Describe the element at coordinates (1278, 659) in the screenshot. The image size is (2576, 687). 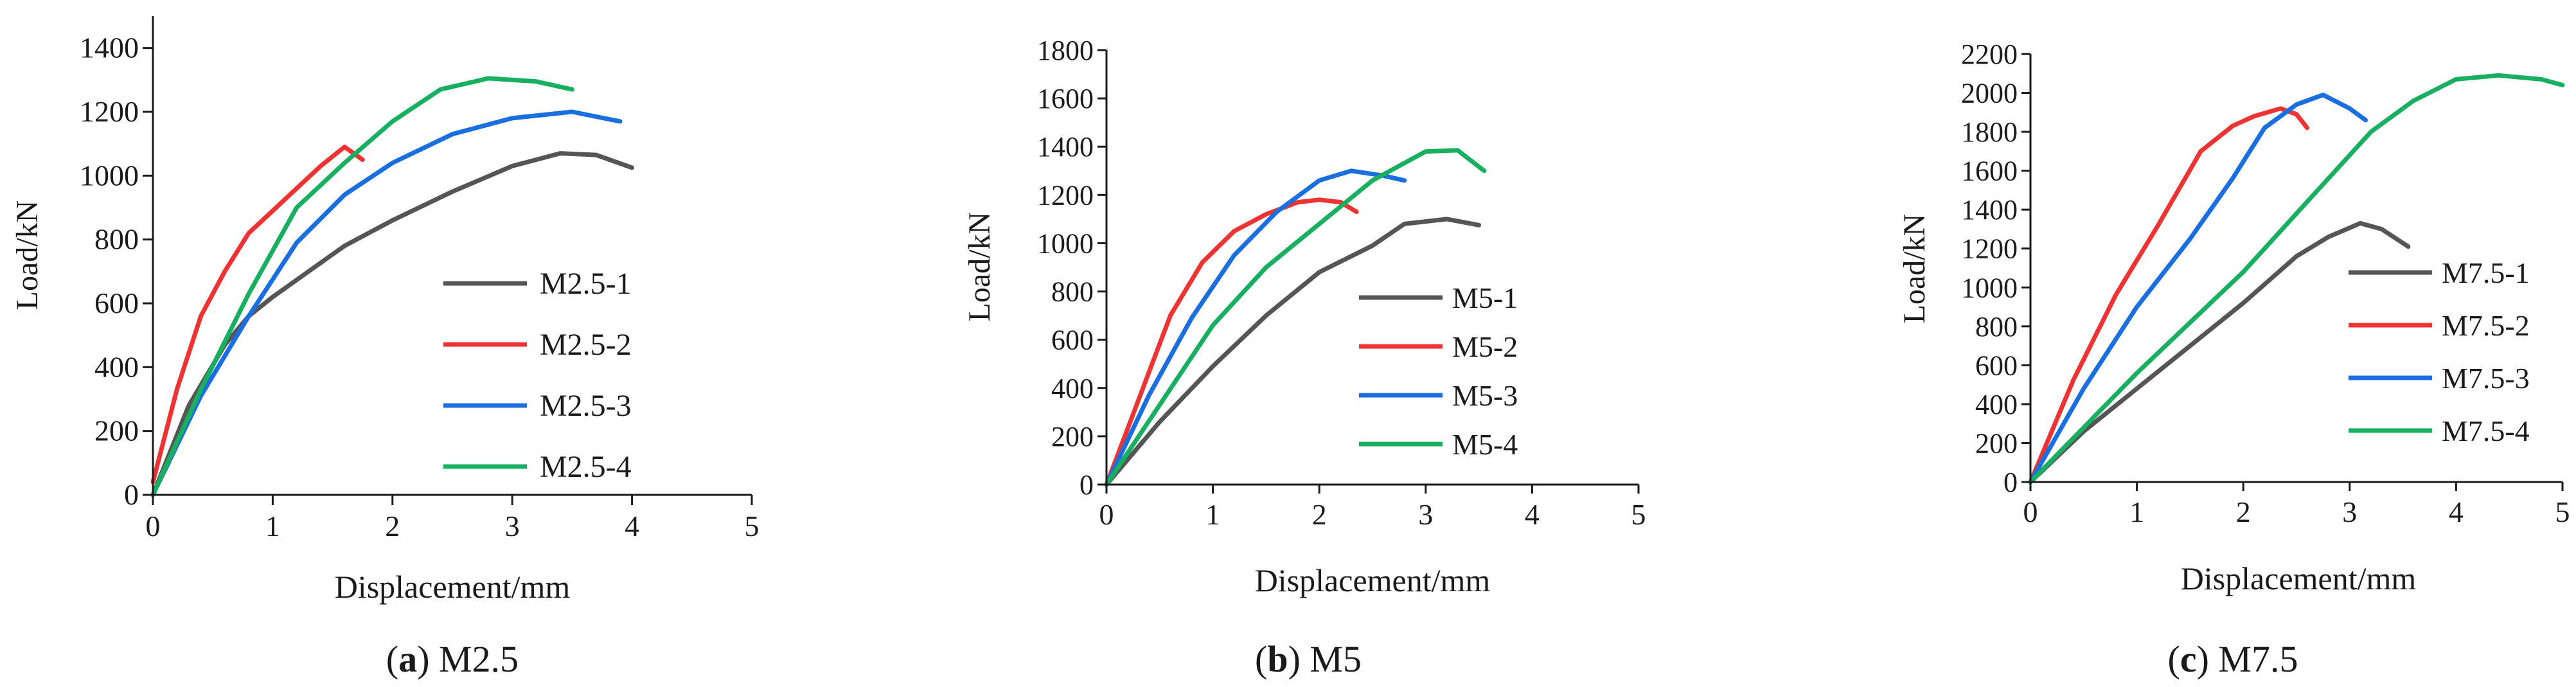
I see `caption-letter-b: b` at that location.